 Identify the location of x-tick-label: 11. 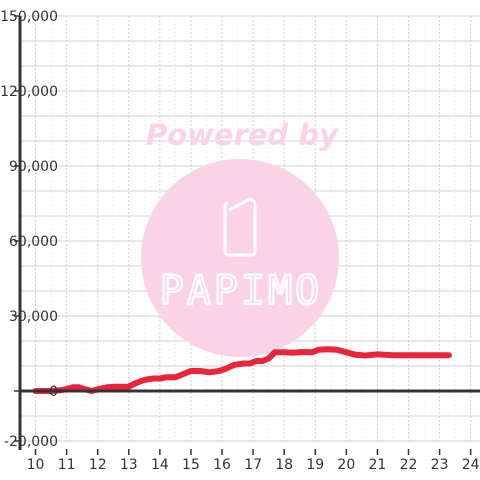
(67, 465).